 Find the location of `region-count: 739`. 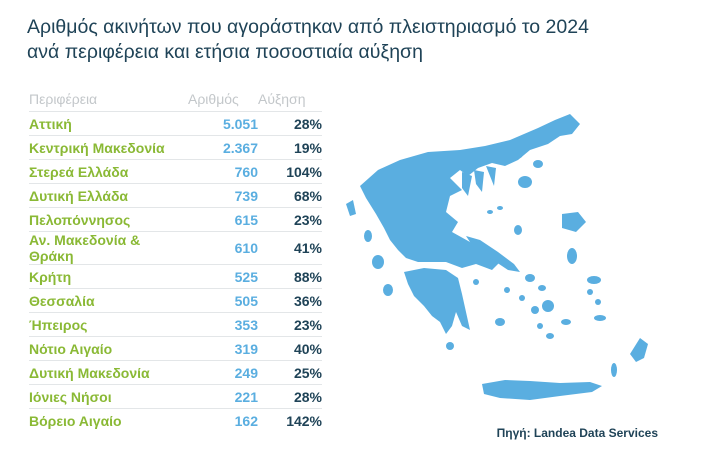

region-count: 739 is located at coordinates (223, 195).